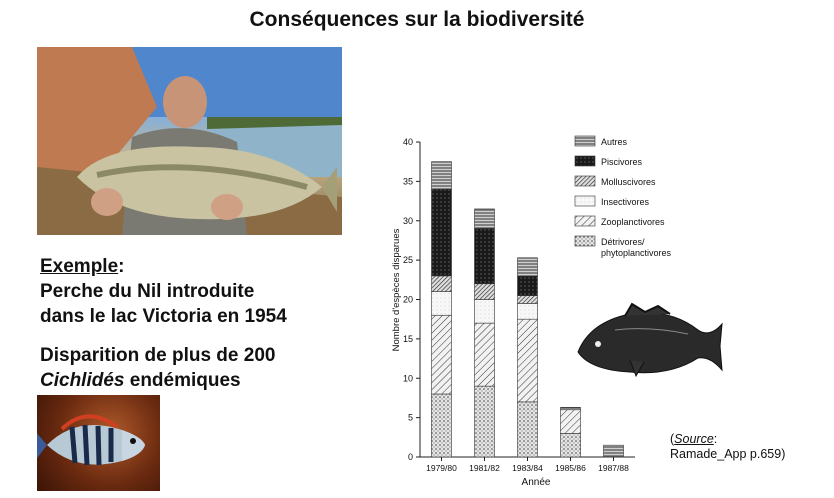 The image size is (834, 498). Describe the element at coordinates (121, 266) in the screenshot. I see `example-colon: :` at that location.